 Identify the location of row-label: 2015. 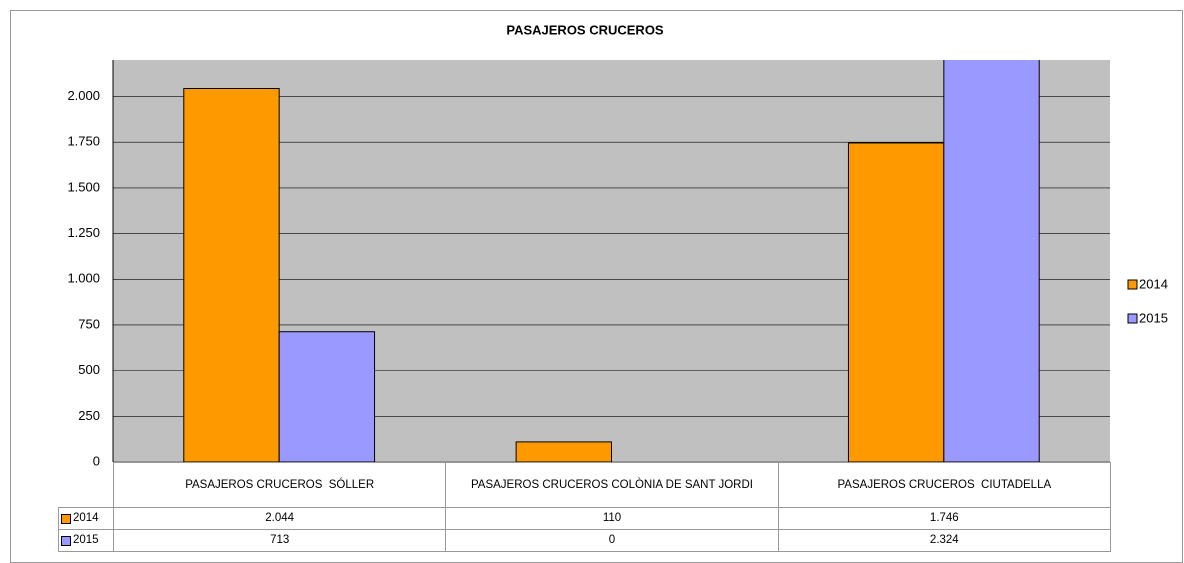
(86, 540).